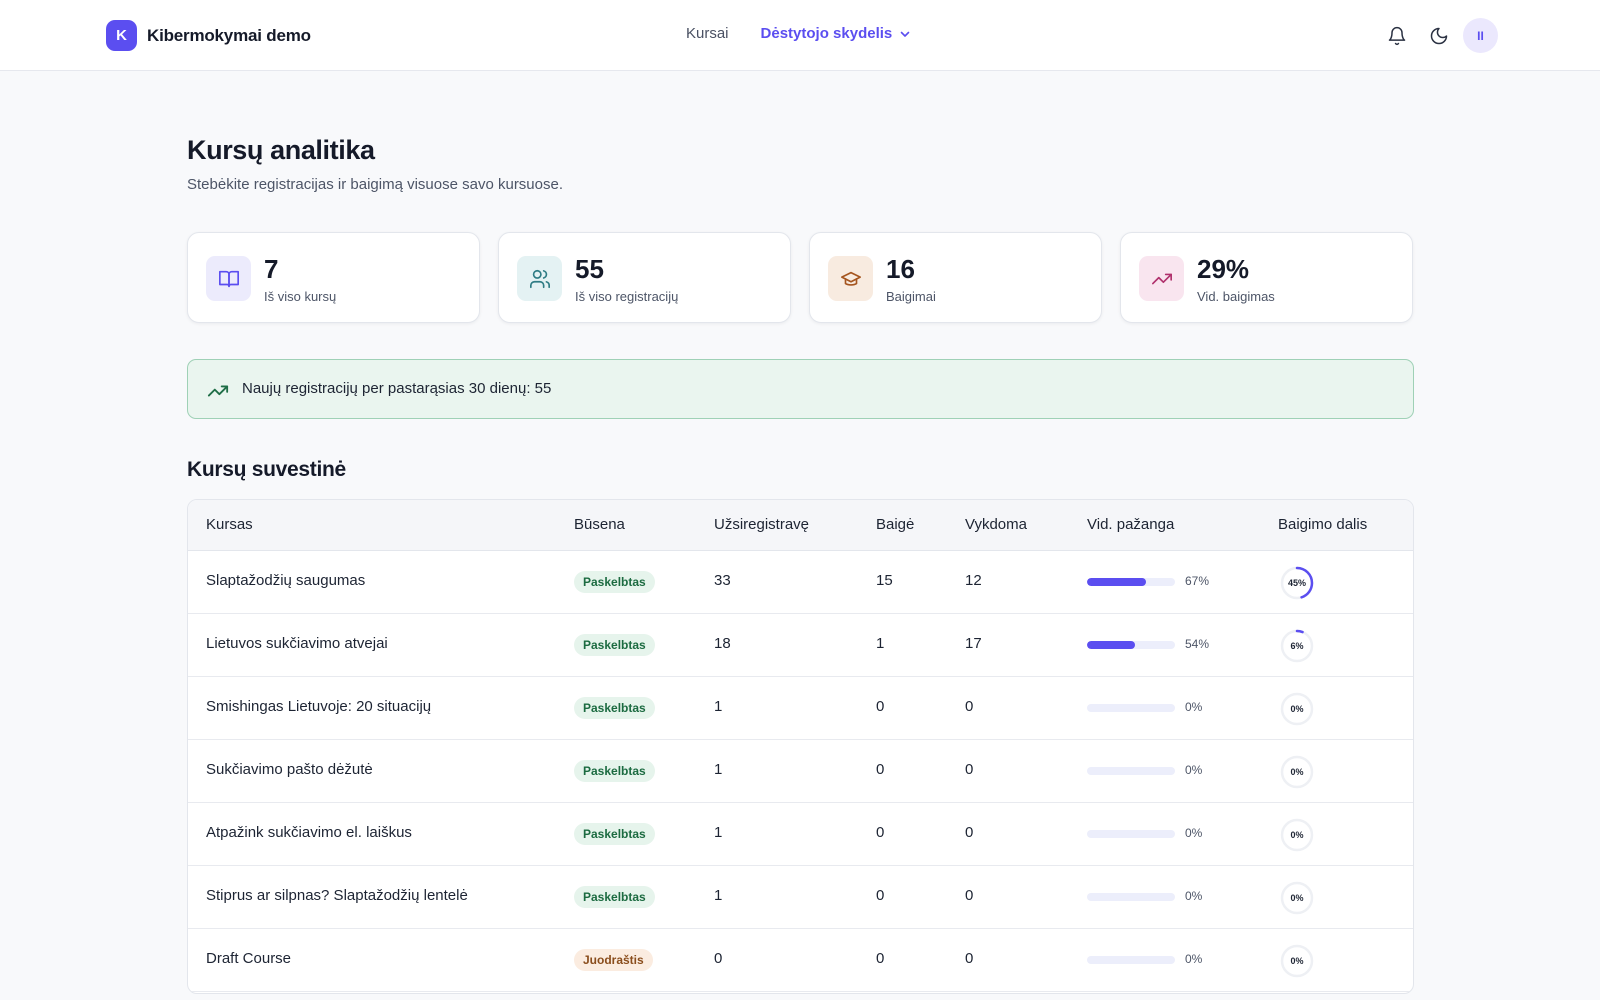 This screenshot has width=1600, height=1000. Describe the element at coordinates (911, 296) in the screenshot. I see `stat-label: Baigimai` at that location.